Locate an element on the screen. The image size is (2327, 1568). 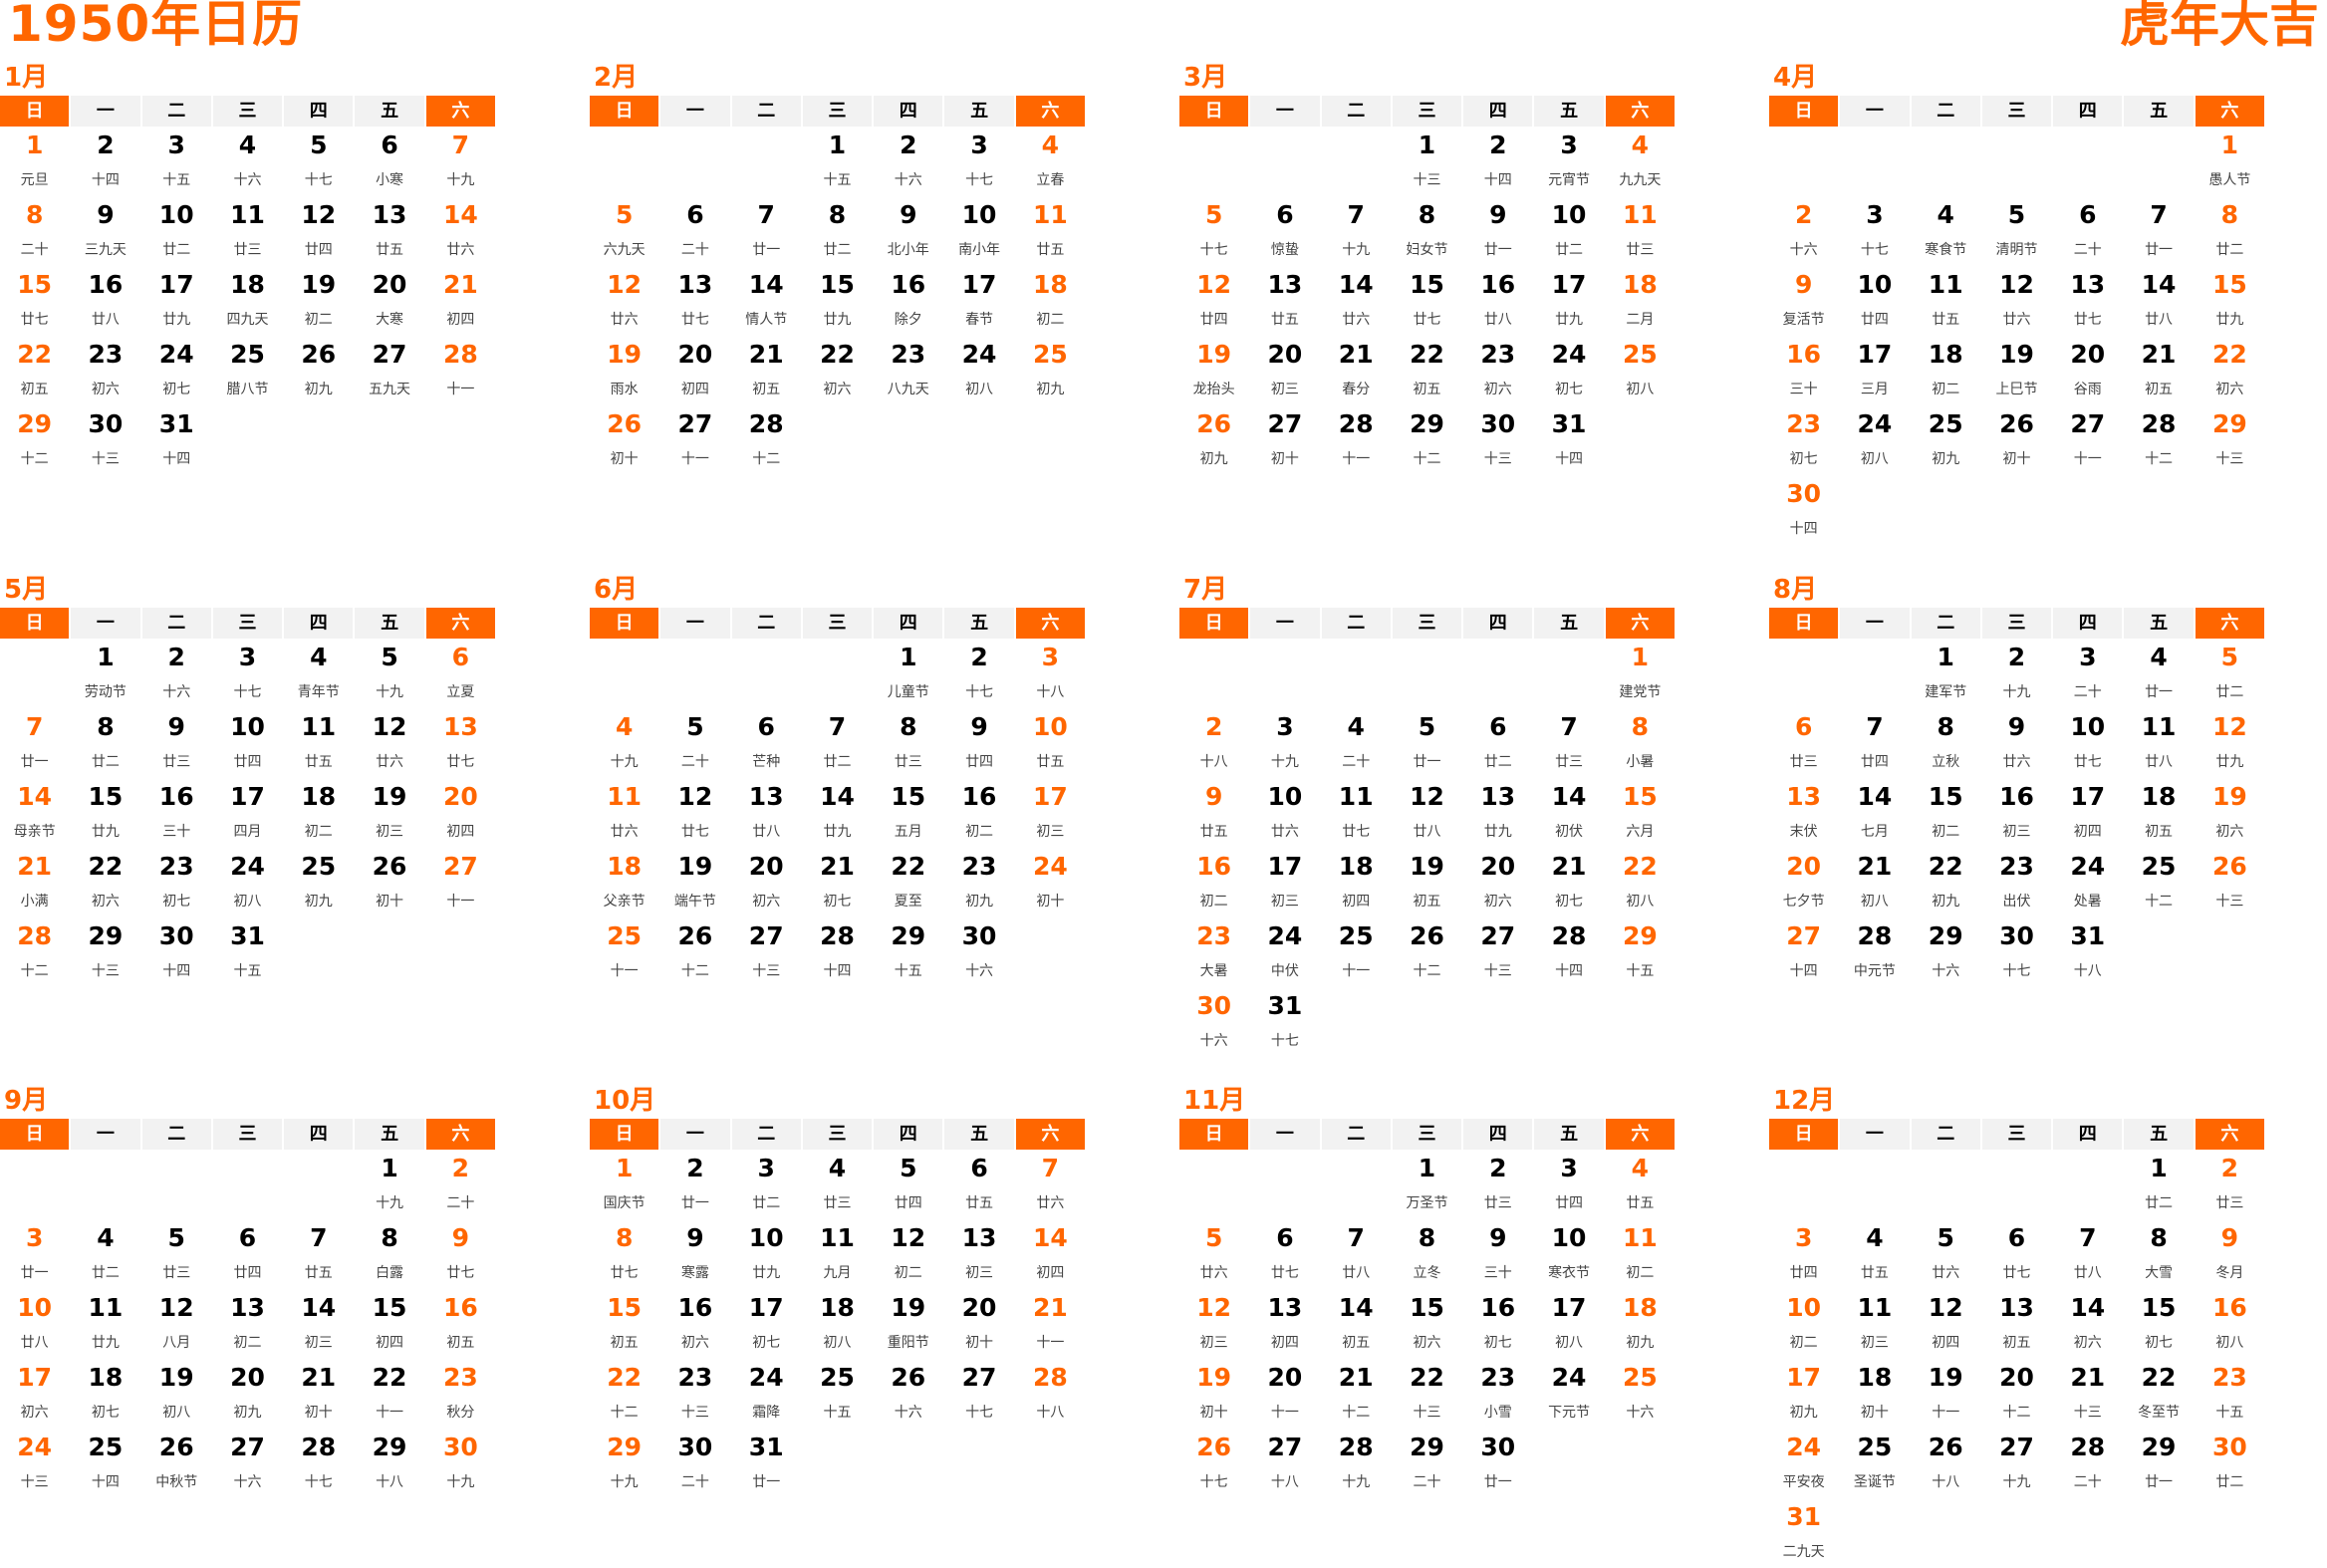
day-cell: 27 十一 is located at coordinates (694, 440).